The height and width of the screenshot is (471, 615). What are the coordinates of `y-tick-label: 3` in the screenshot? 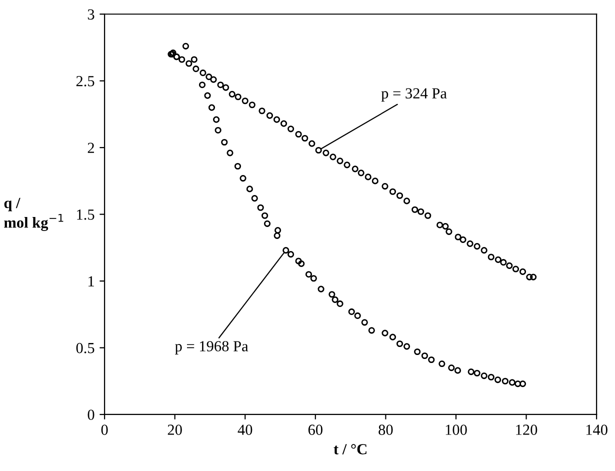 It's located at (91, 14).